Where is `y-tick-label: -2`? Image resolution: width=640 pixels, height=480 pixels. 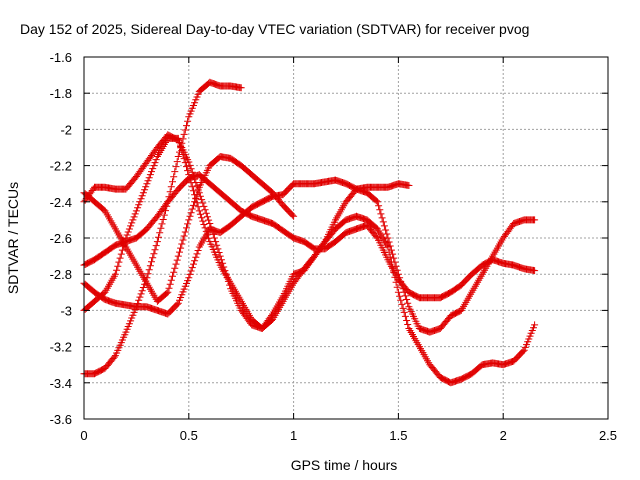
y-tick-label: -2 is located at coordinates (66, 129).